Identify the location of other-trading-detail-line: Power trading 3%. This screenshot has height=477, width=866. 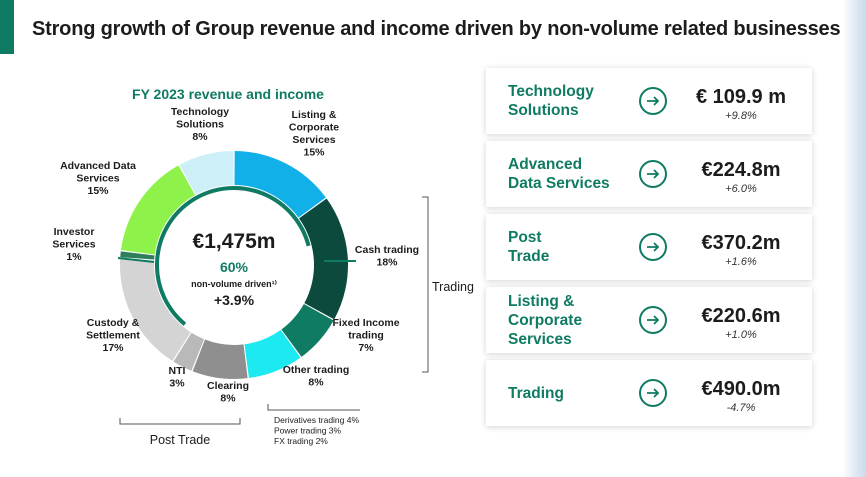
(308, 431).